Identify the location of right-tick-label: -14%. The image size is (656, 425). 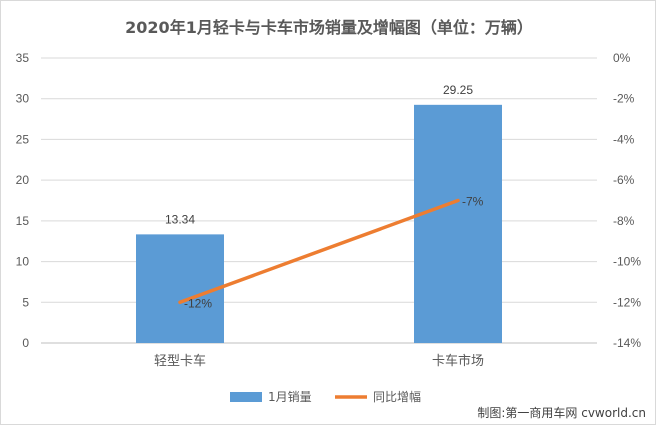
(627, 343).